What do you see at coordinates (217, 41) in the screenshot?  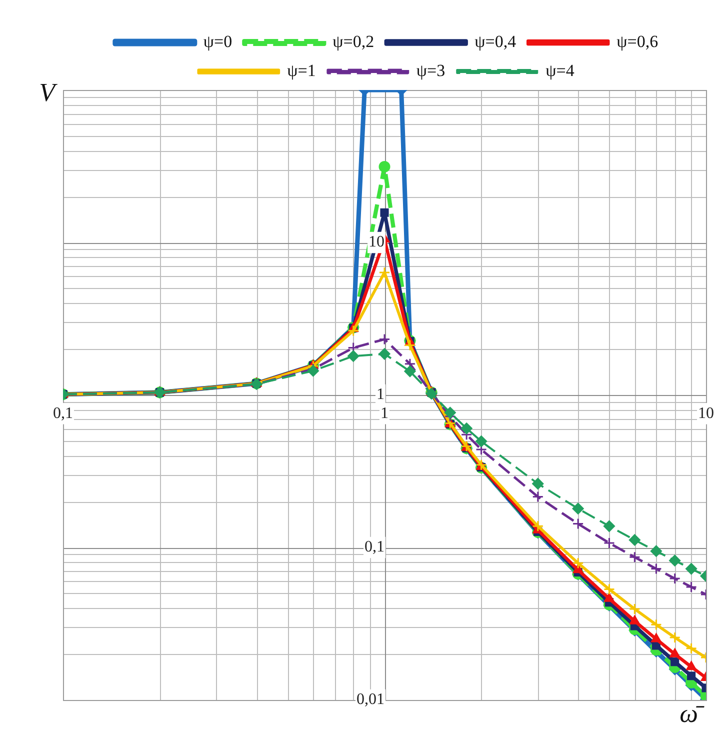 I see `legend-label: ψ=0` at bounding box center [217, 41].